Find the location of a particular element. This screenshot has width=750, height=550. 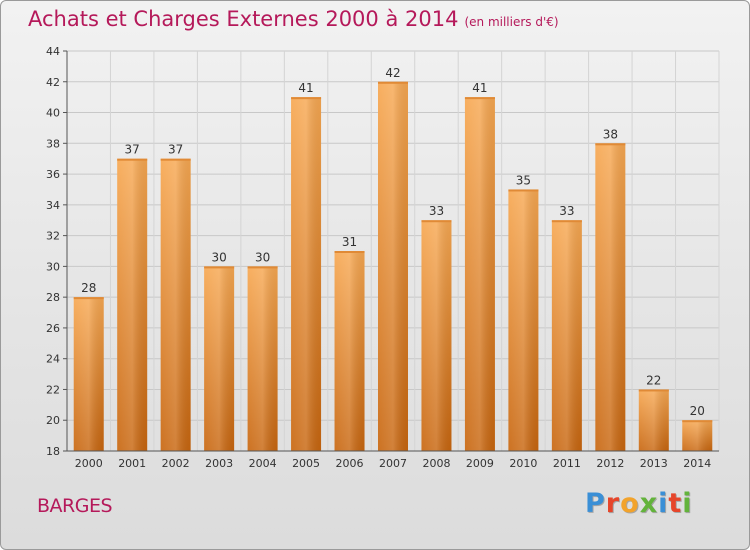

x-tick-label: 2008 is located at coordinates (436, 463).